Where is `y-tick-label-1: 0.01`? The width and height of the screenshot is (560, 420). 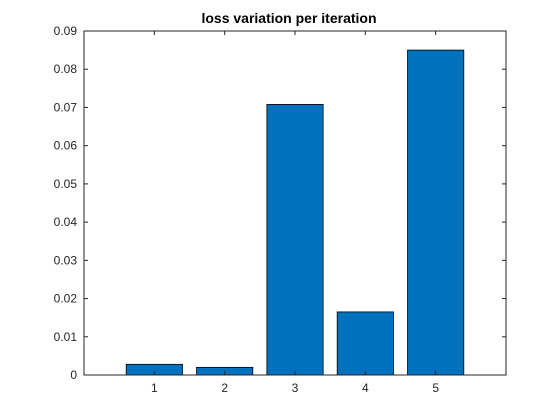
y-tick-label-1: 0.01 is located at coordinates (66, 337).